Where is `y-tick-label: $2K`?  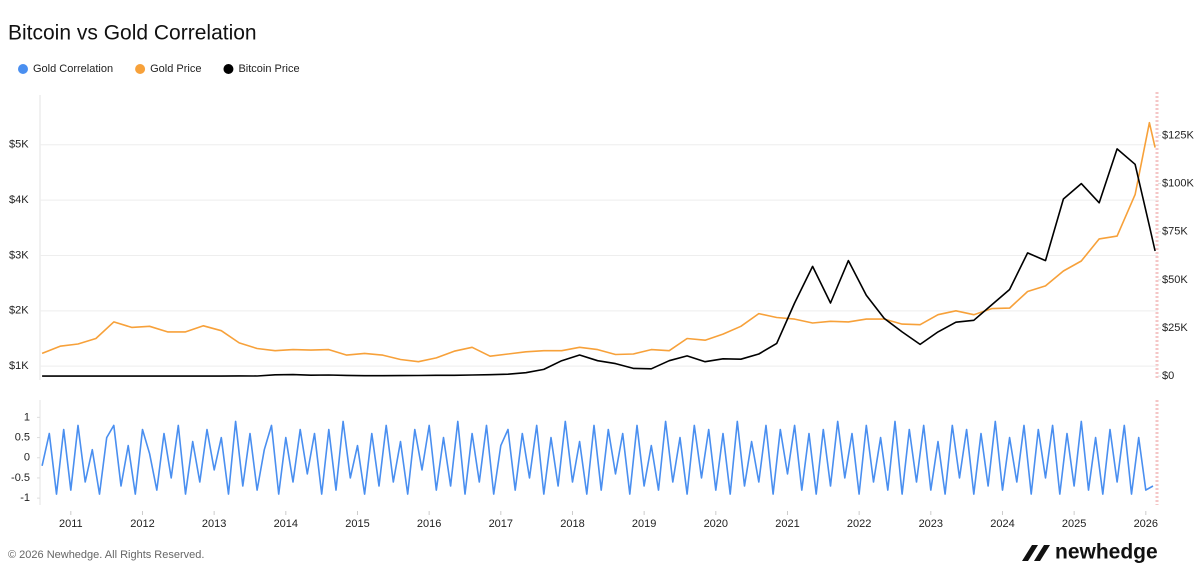 y-tick-label: $2K is located at coordinates (19, 311).